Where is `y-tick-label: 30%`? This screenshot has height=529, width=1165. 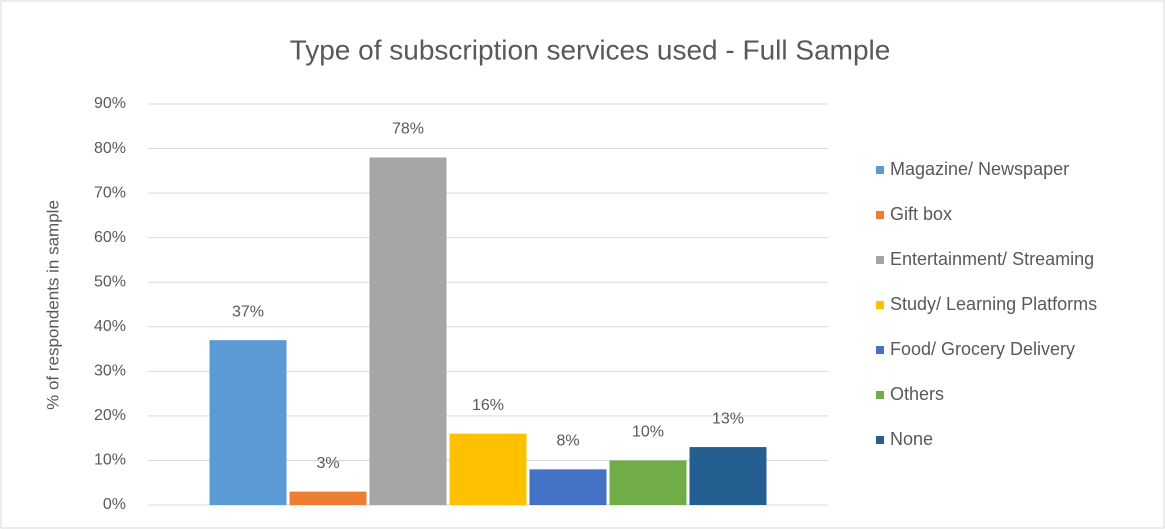 y-tick-label: 30% is located at coordinates (110, 371).